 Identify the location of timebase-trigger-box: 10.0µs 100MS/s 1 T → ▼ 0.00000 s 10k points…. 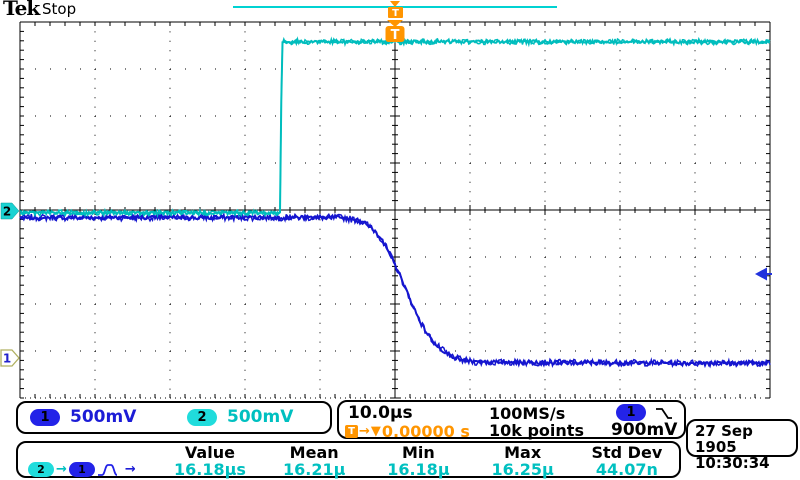
(511, 420).